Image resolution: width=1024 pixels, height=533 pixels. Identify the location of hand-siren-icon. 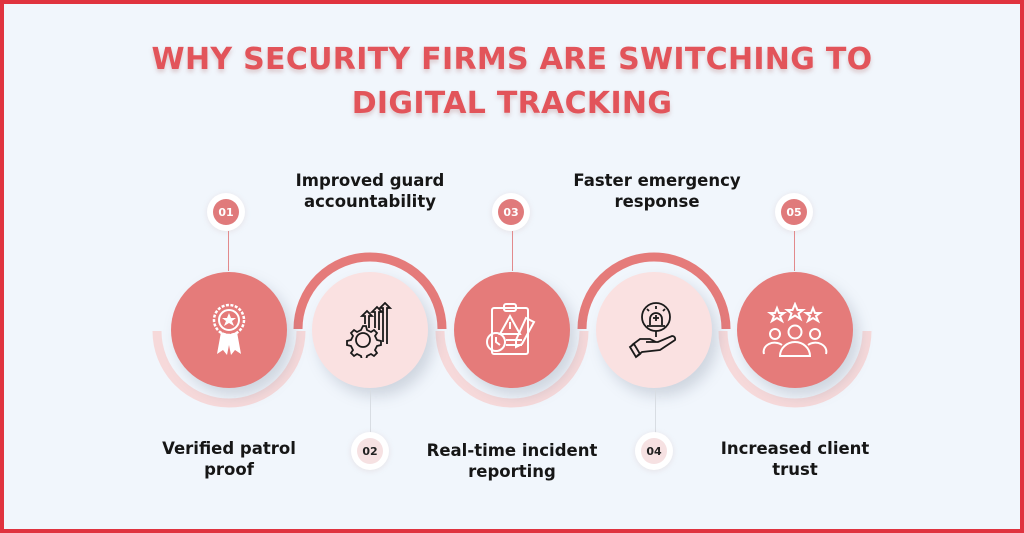
(652, 330).